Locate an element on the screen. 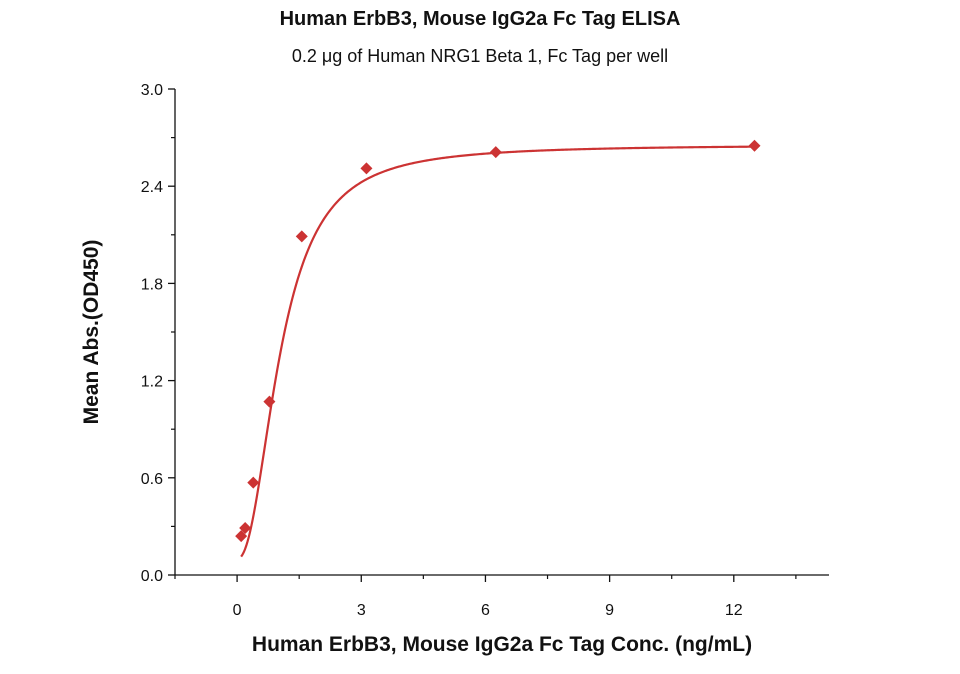  y-axis-title: Mean Abs.(OD450) is located at coordinates (91, 332).